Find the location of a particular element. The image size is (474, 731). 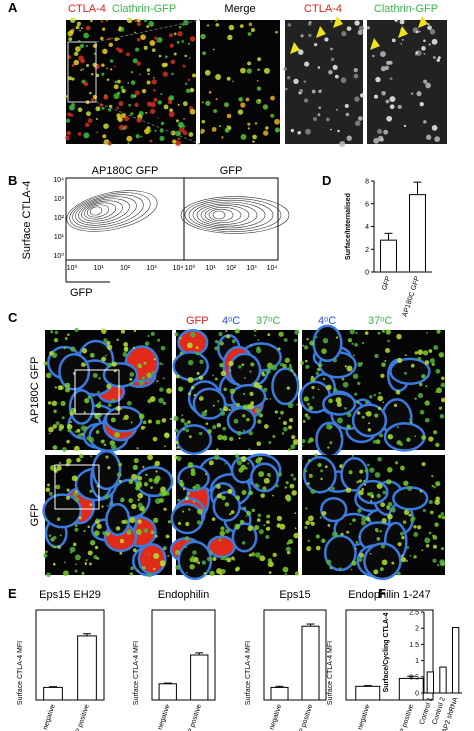

y-tick-label: 4 is located at coordinates (367, 227).